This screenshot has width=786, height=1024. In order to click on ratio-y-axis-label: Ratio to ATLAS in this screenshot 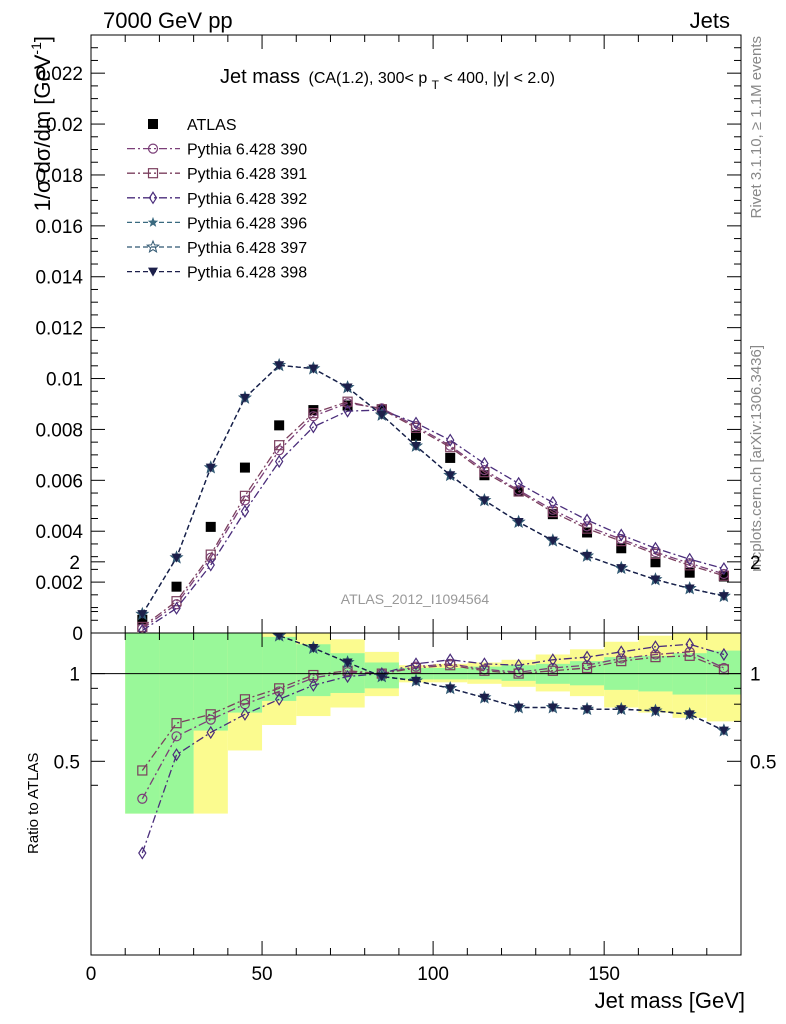, I will do `click(33, 803)`.